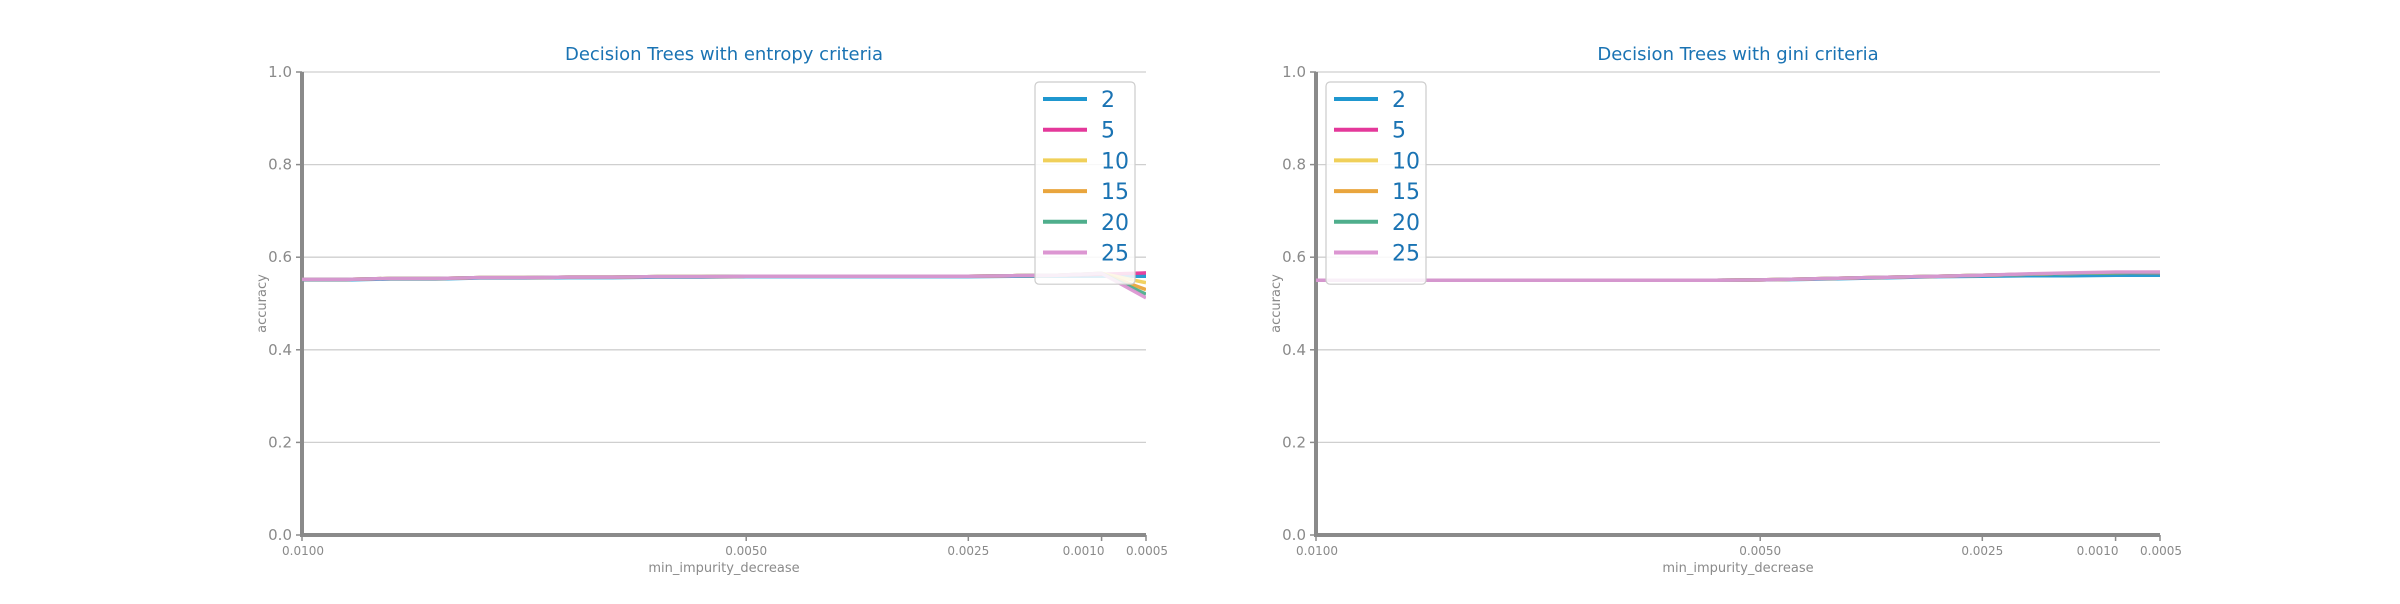 The width and height of the screenshot is (2400, 604). I want to click on chart-title: Decision Trees with entropy criteria, so click(724, 54).